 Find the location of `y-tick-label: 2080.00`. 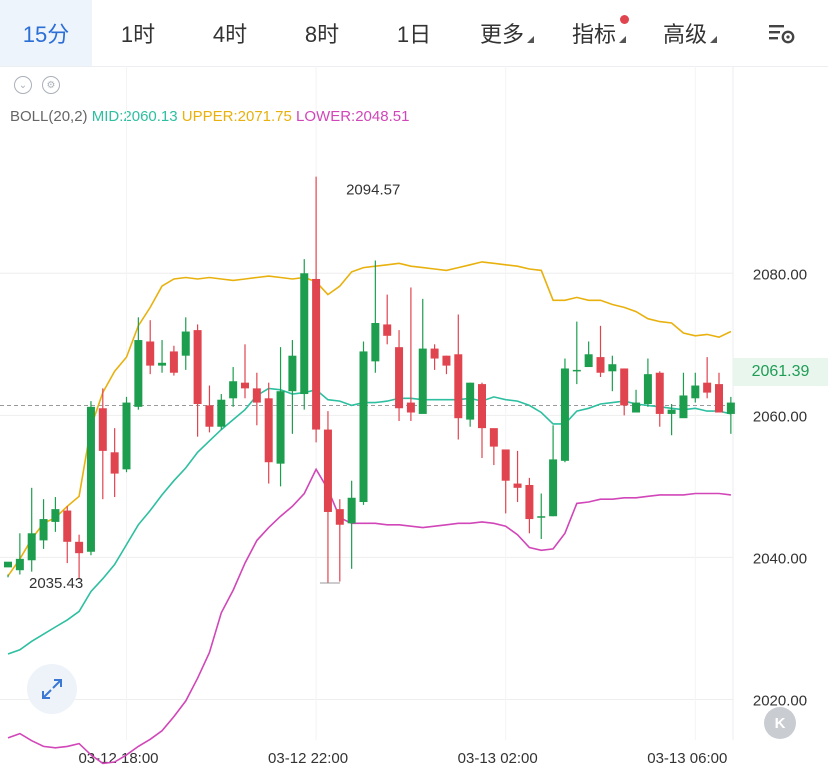

y-tick-label: 2080.00 is located at coordinates (780, 274).